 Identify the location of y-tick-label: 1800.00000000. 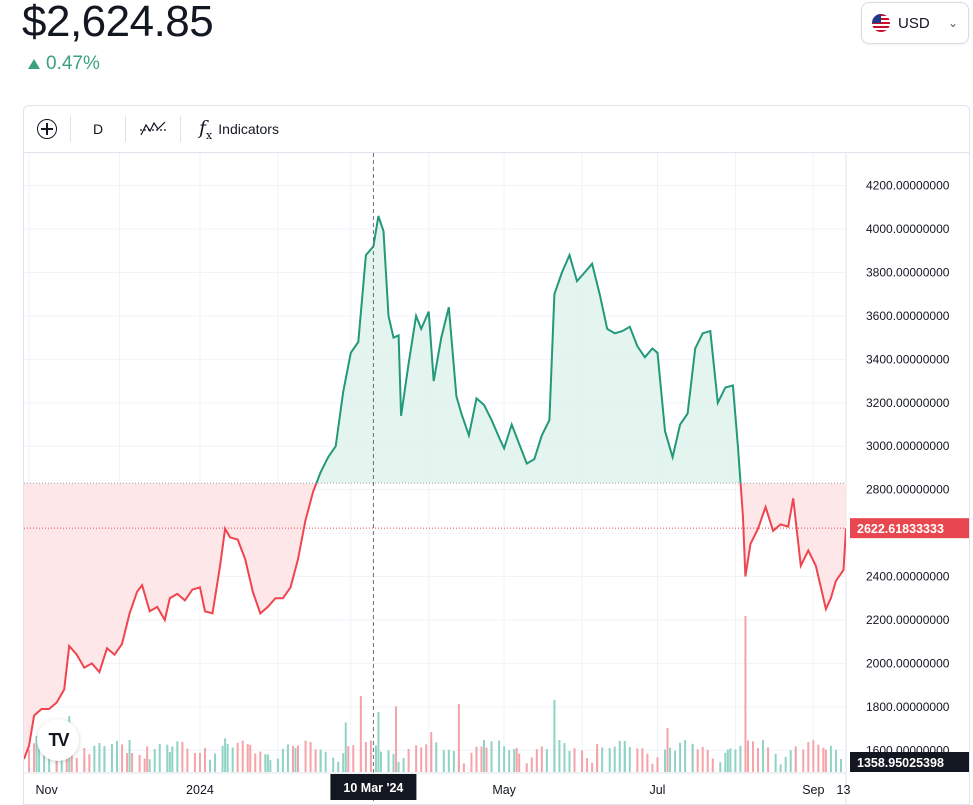
(908, 707).